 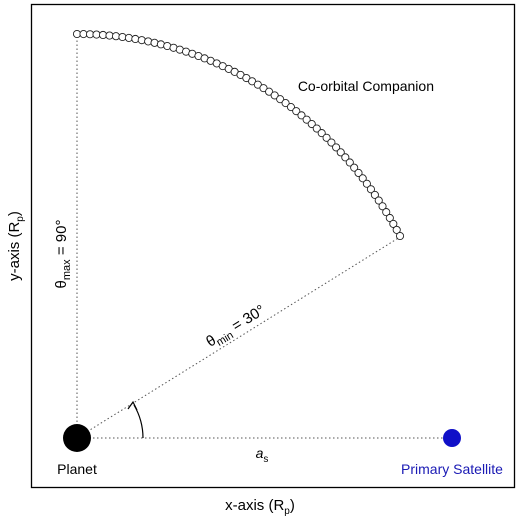 I want to click on x-axis-label: x-axis (Rp), so click(x=260, y=507).